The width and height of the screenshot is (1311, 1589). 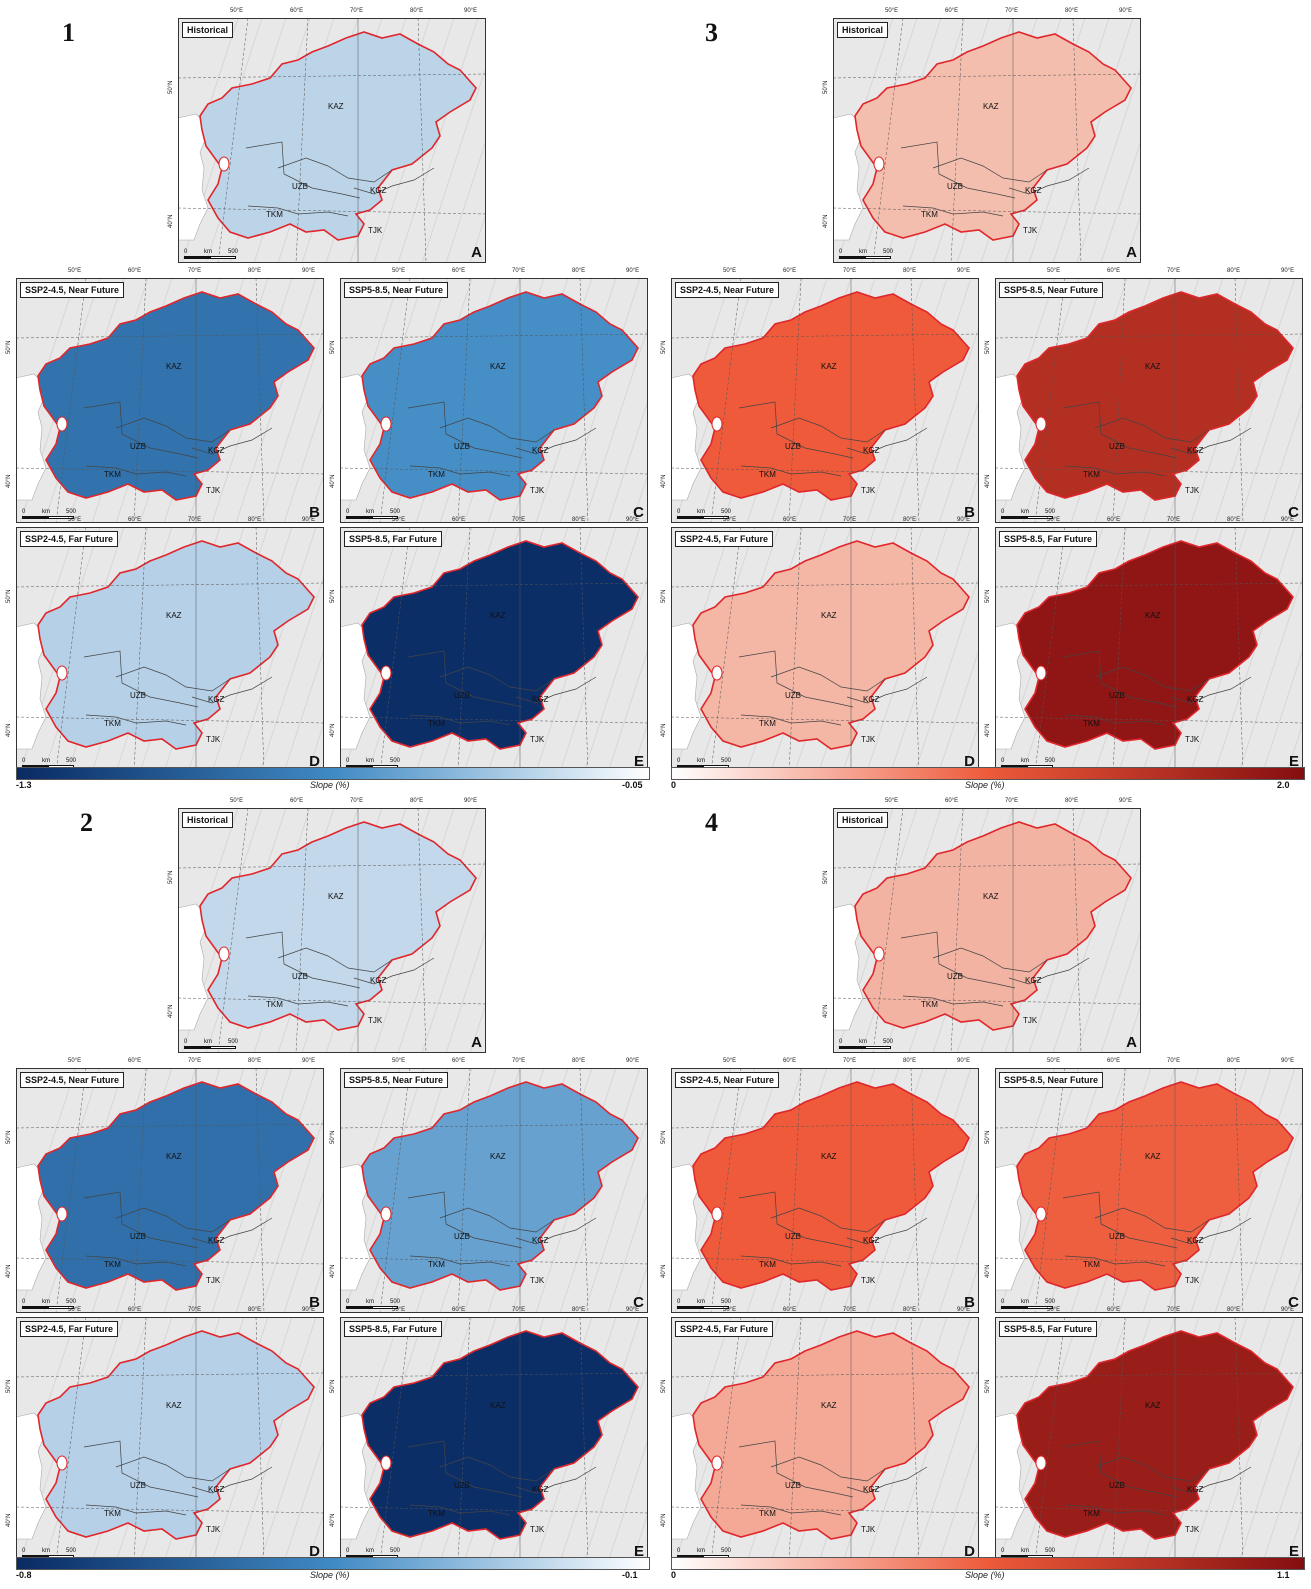 What do you see at coordinates (393, 1329) in the screenshot?
I see `panel-title: SSP5-8.5, Far Future` at bounding box center [393, 1329].